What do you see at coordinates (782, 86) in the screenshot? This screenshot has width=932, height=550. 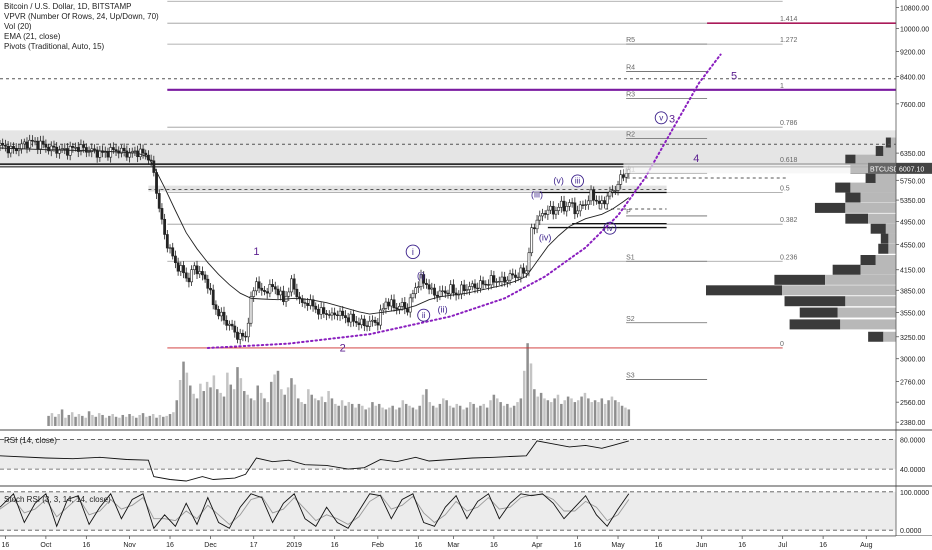 I see `fib-label: 1` at bounding box center [782, 86].